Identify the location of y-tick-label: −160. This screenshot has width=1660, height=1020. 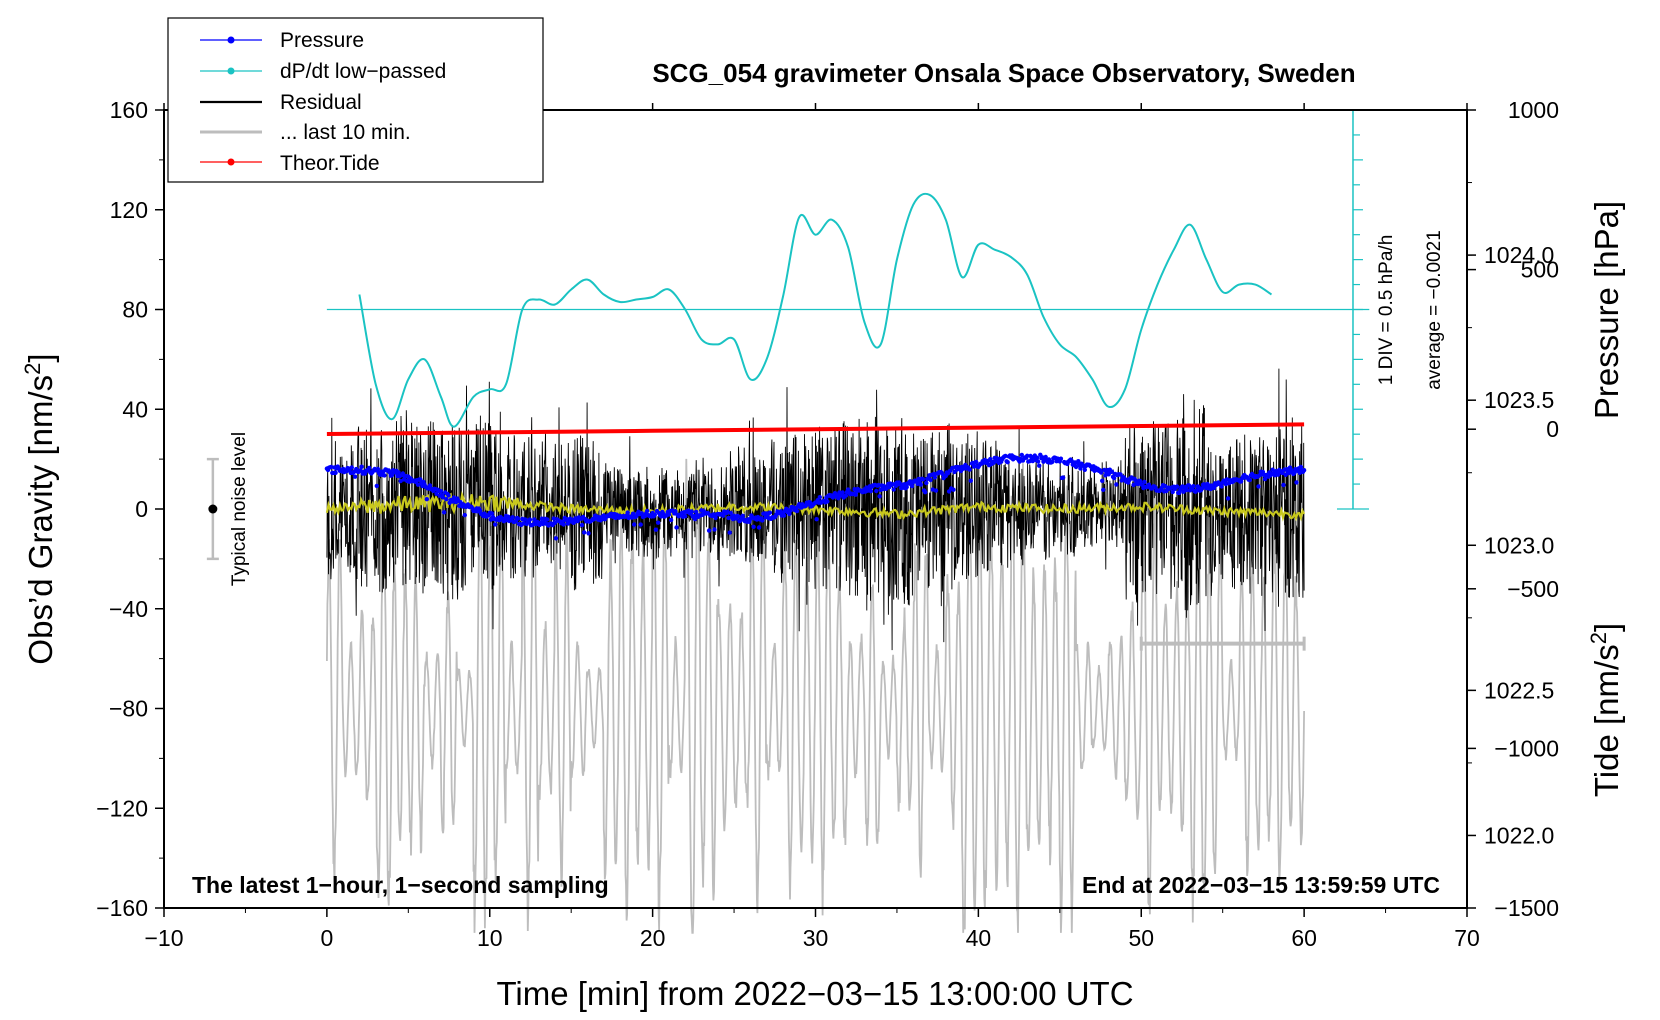
(122, 908).